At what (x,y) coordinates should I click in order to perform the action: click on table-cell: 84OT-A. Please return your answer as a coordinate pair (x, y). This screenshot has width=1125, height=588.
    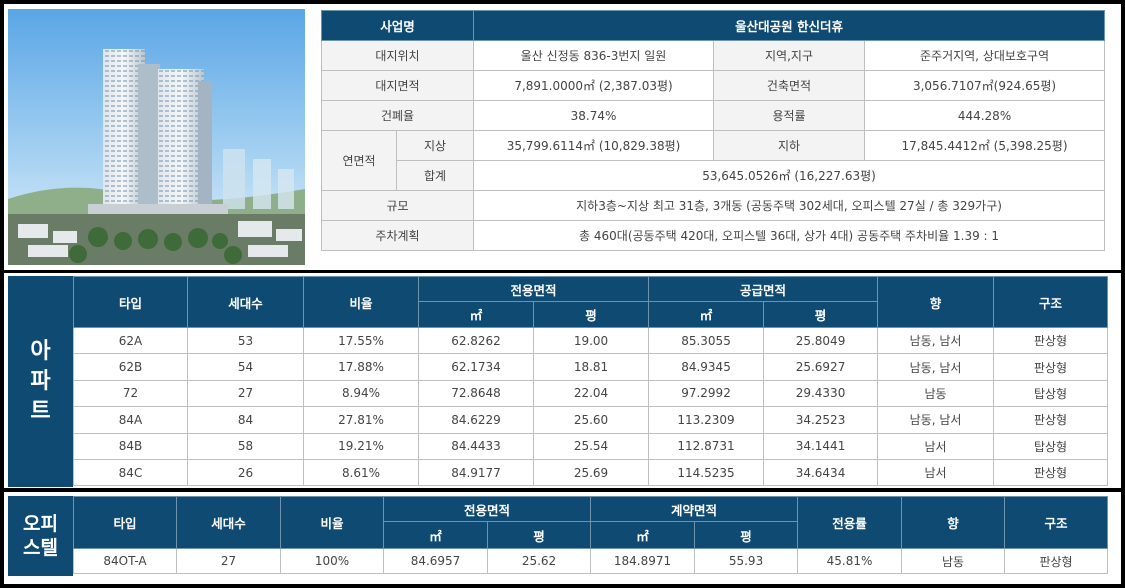
    Looking at the image, I should click on (125, 561).